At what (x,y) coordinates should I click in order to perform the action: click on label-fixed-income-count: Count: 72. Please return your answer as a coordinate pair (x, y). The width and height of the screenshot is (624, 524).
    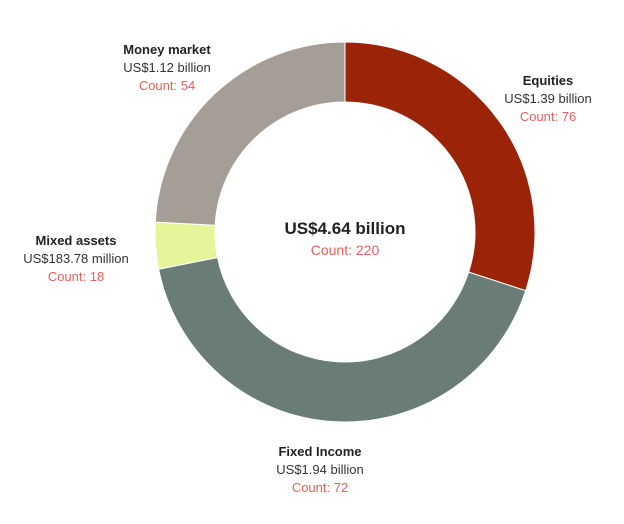
    Looking at the image, I should click on (320, 487).